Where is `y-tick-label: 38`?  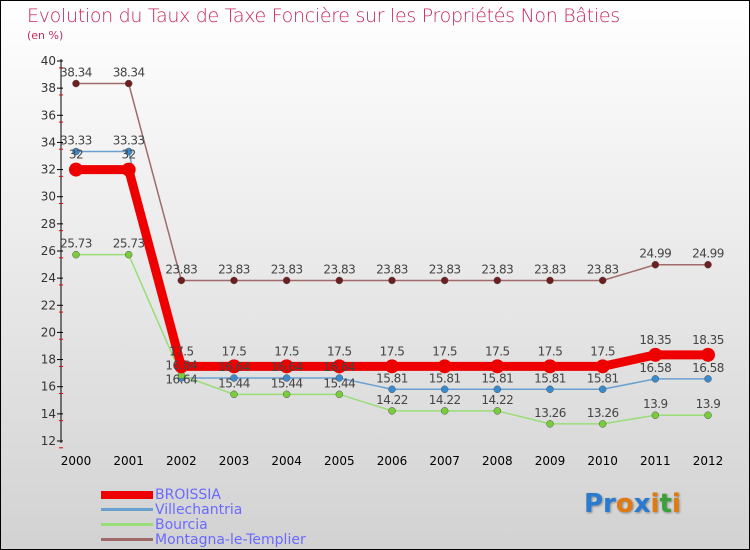
y-tick-label: 38 is located at coordinates (48, 88).